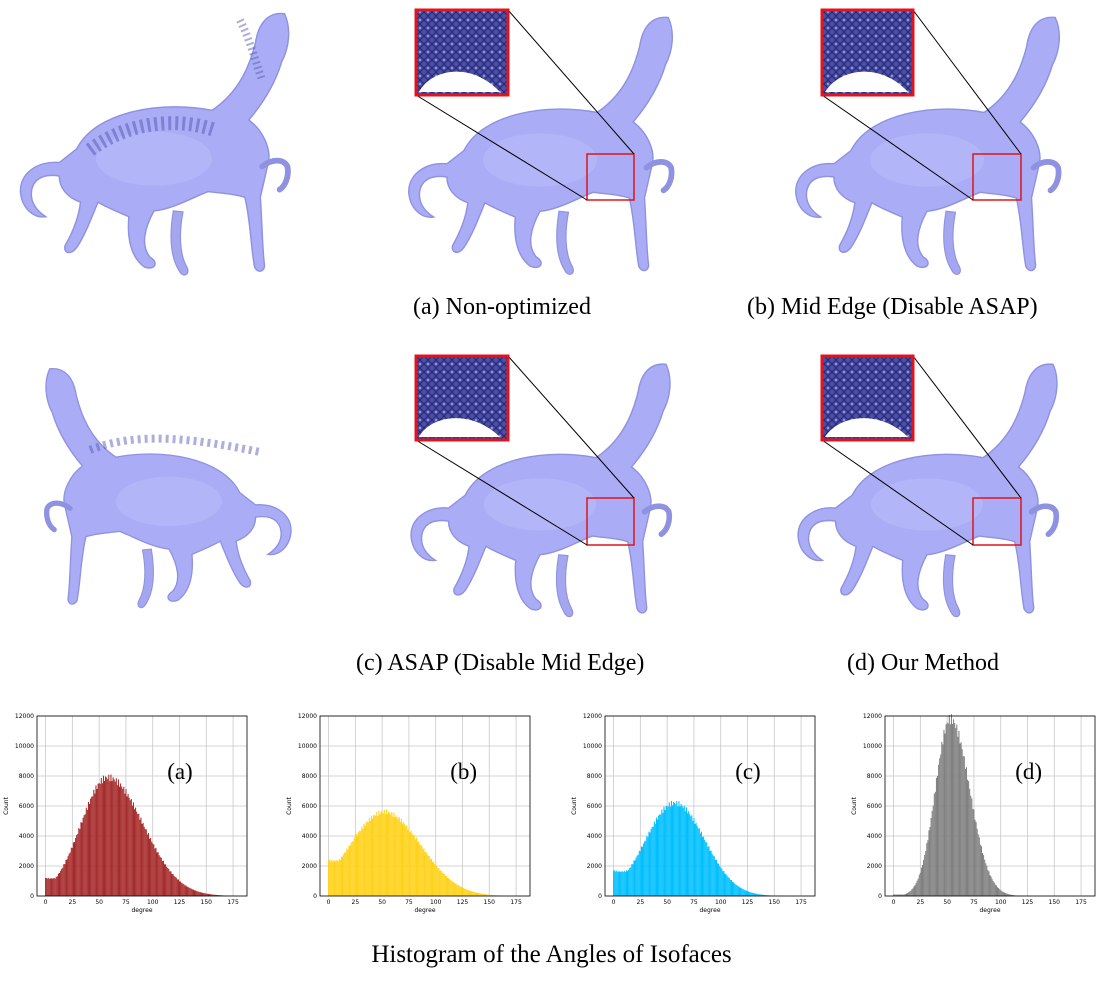 This screenshot has width=1103, height=994. Describe the element at coordinates (709, 910) in the screenshot. I see `x-axis-label: degree` at that location.